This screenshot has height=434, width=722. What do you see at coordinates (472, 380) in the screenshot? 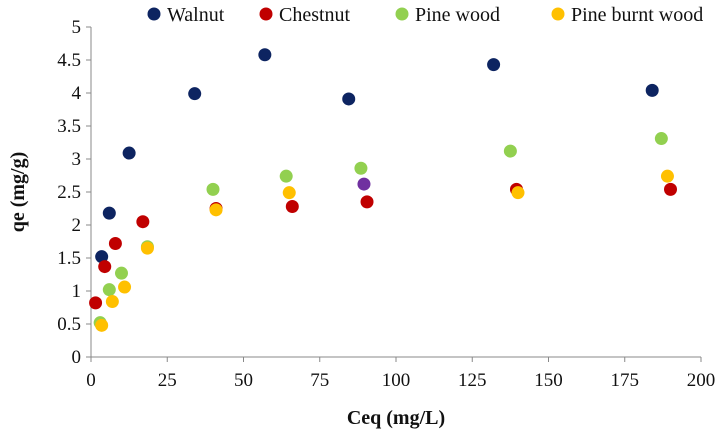
I see `x-tick-label: 125` at bounding box center [472, 380].